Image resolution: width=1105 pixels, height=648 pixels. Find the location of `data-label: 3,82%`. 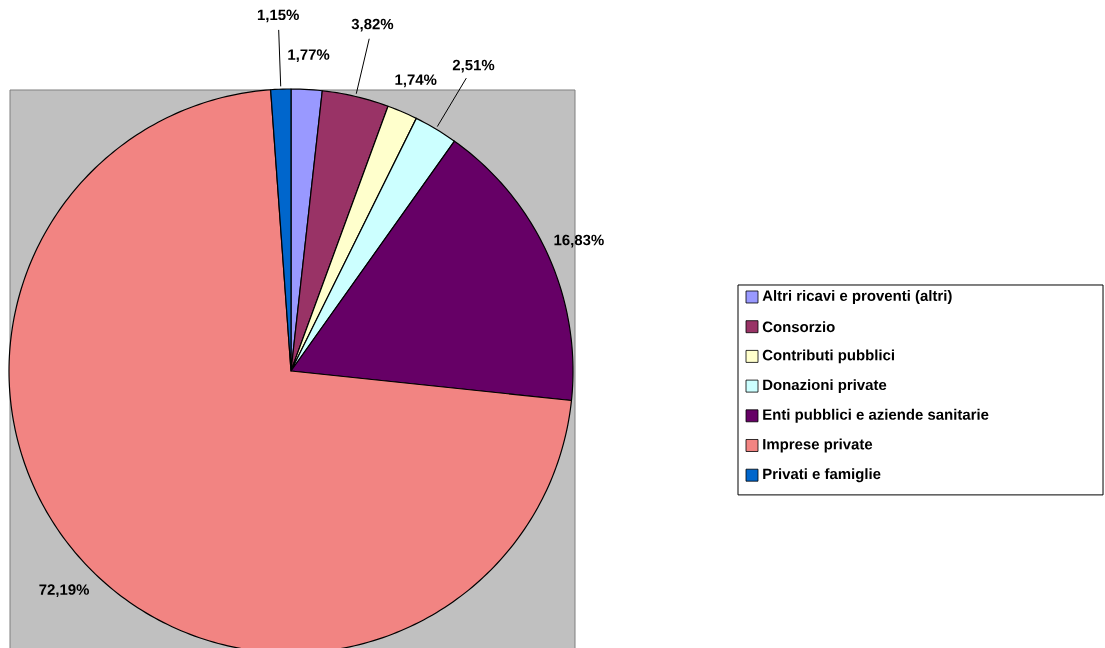

data-label: 3,82% is located at coordinates (372, 25).